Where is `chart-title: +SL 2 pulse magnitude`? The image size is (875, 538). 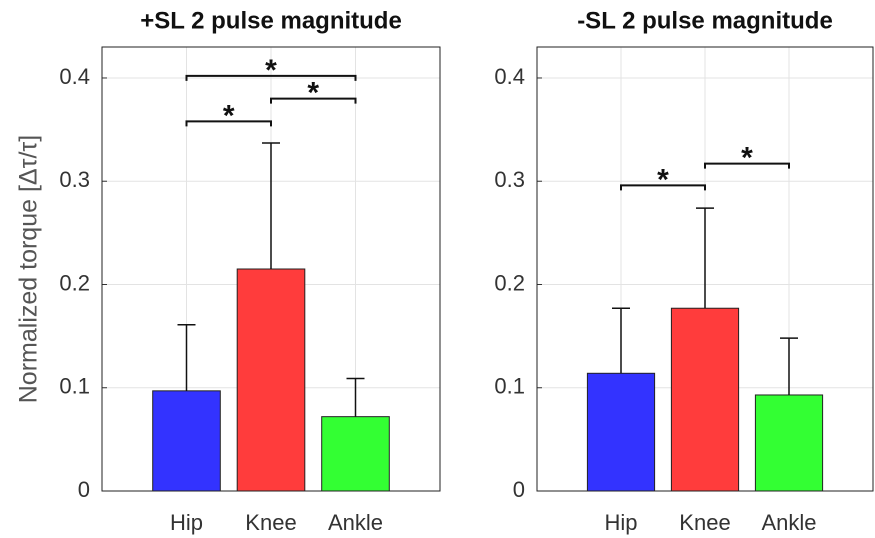
chart-title: +SL 2 pulse magnitude is located at coordinates (271, 20).